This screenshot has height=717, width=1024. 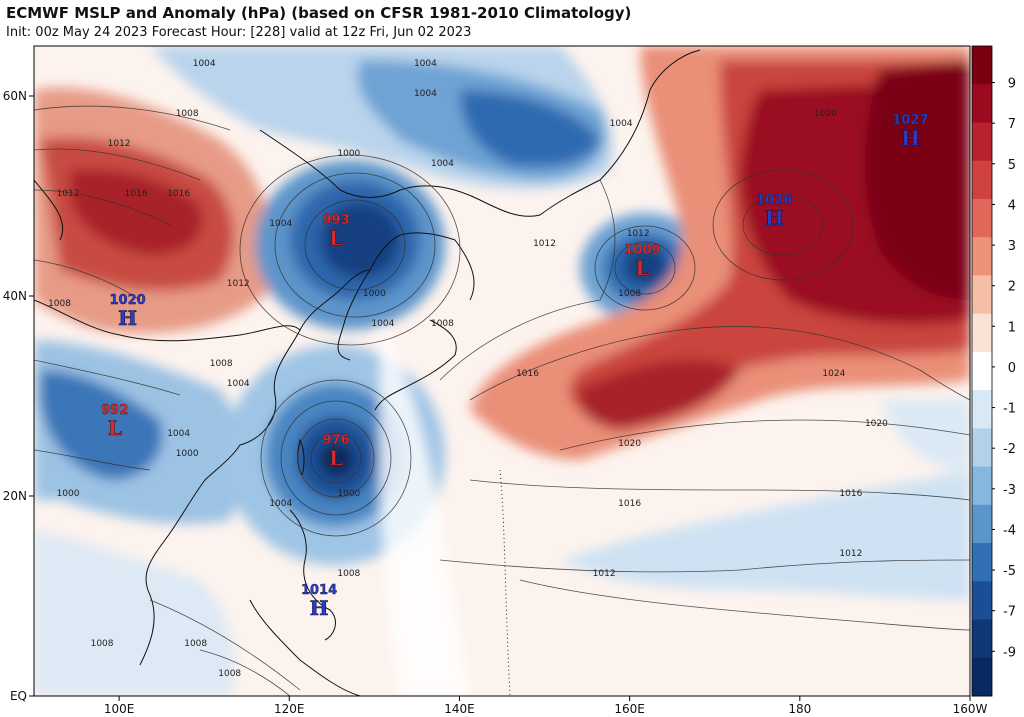 What do you see at coordinates (1009, 571) in the screenshot?
I see `colorbar-label: -5` at bounding box center [1009, 571].